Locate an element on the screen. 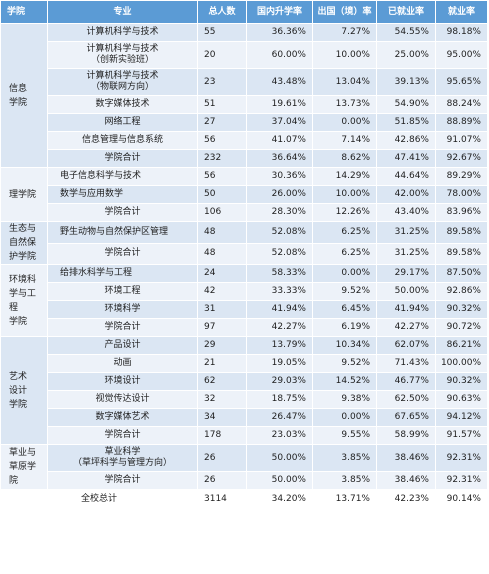 Image resolution: width=489 pixels, height=574 pixels. employed-rate-cell: 51.85% is located at coordinates (406, 122).